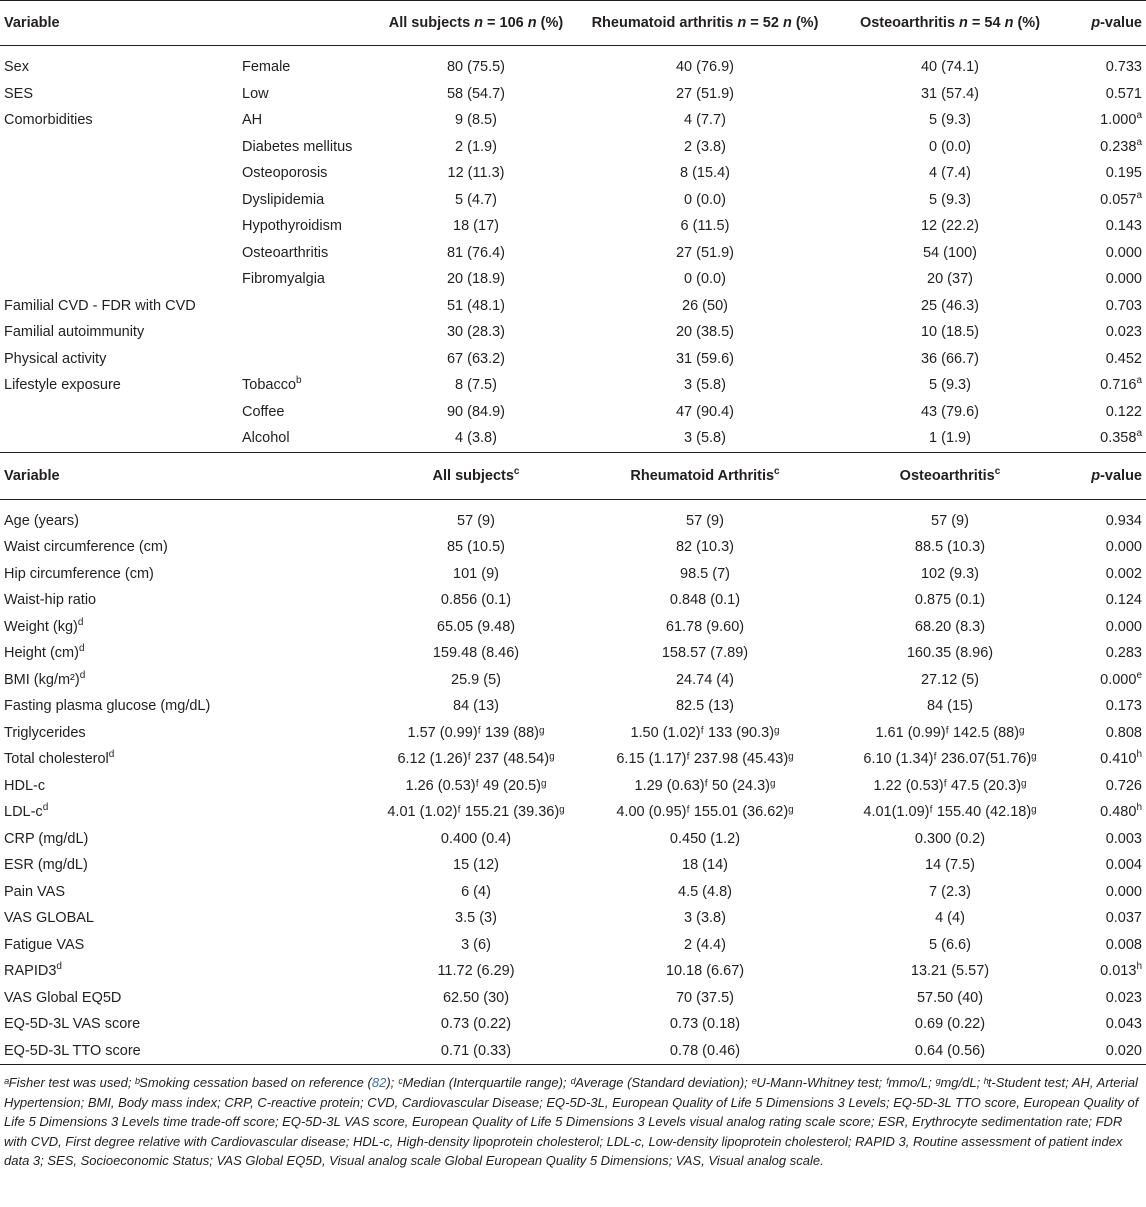  What do you see at coordinates (100, 305) in the screenshot?
I see `variable-cell: Familial CVD - FDR with CVD` at bounding box center [100, 305].